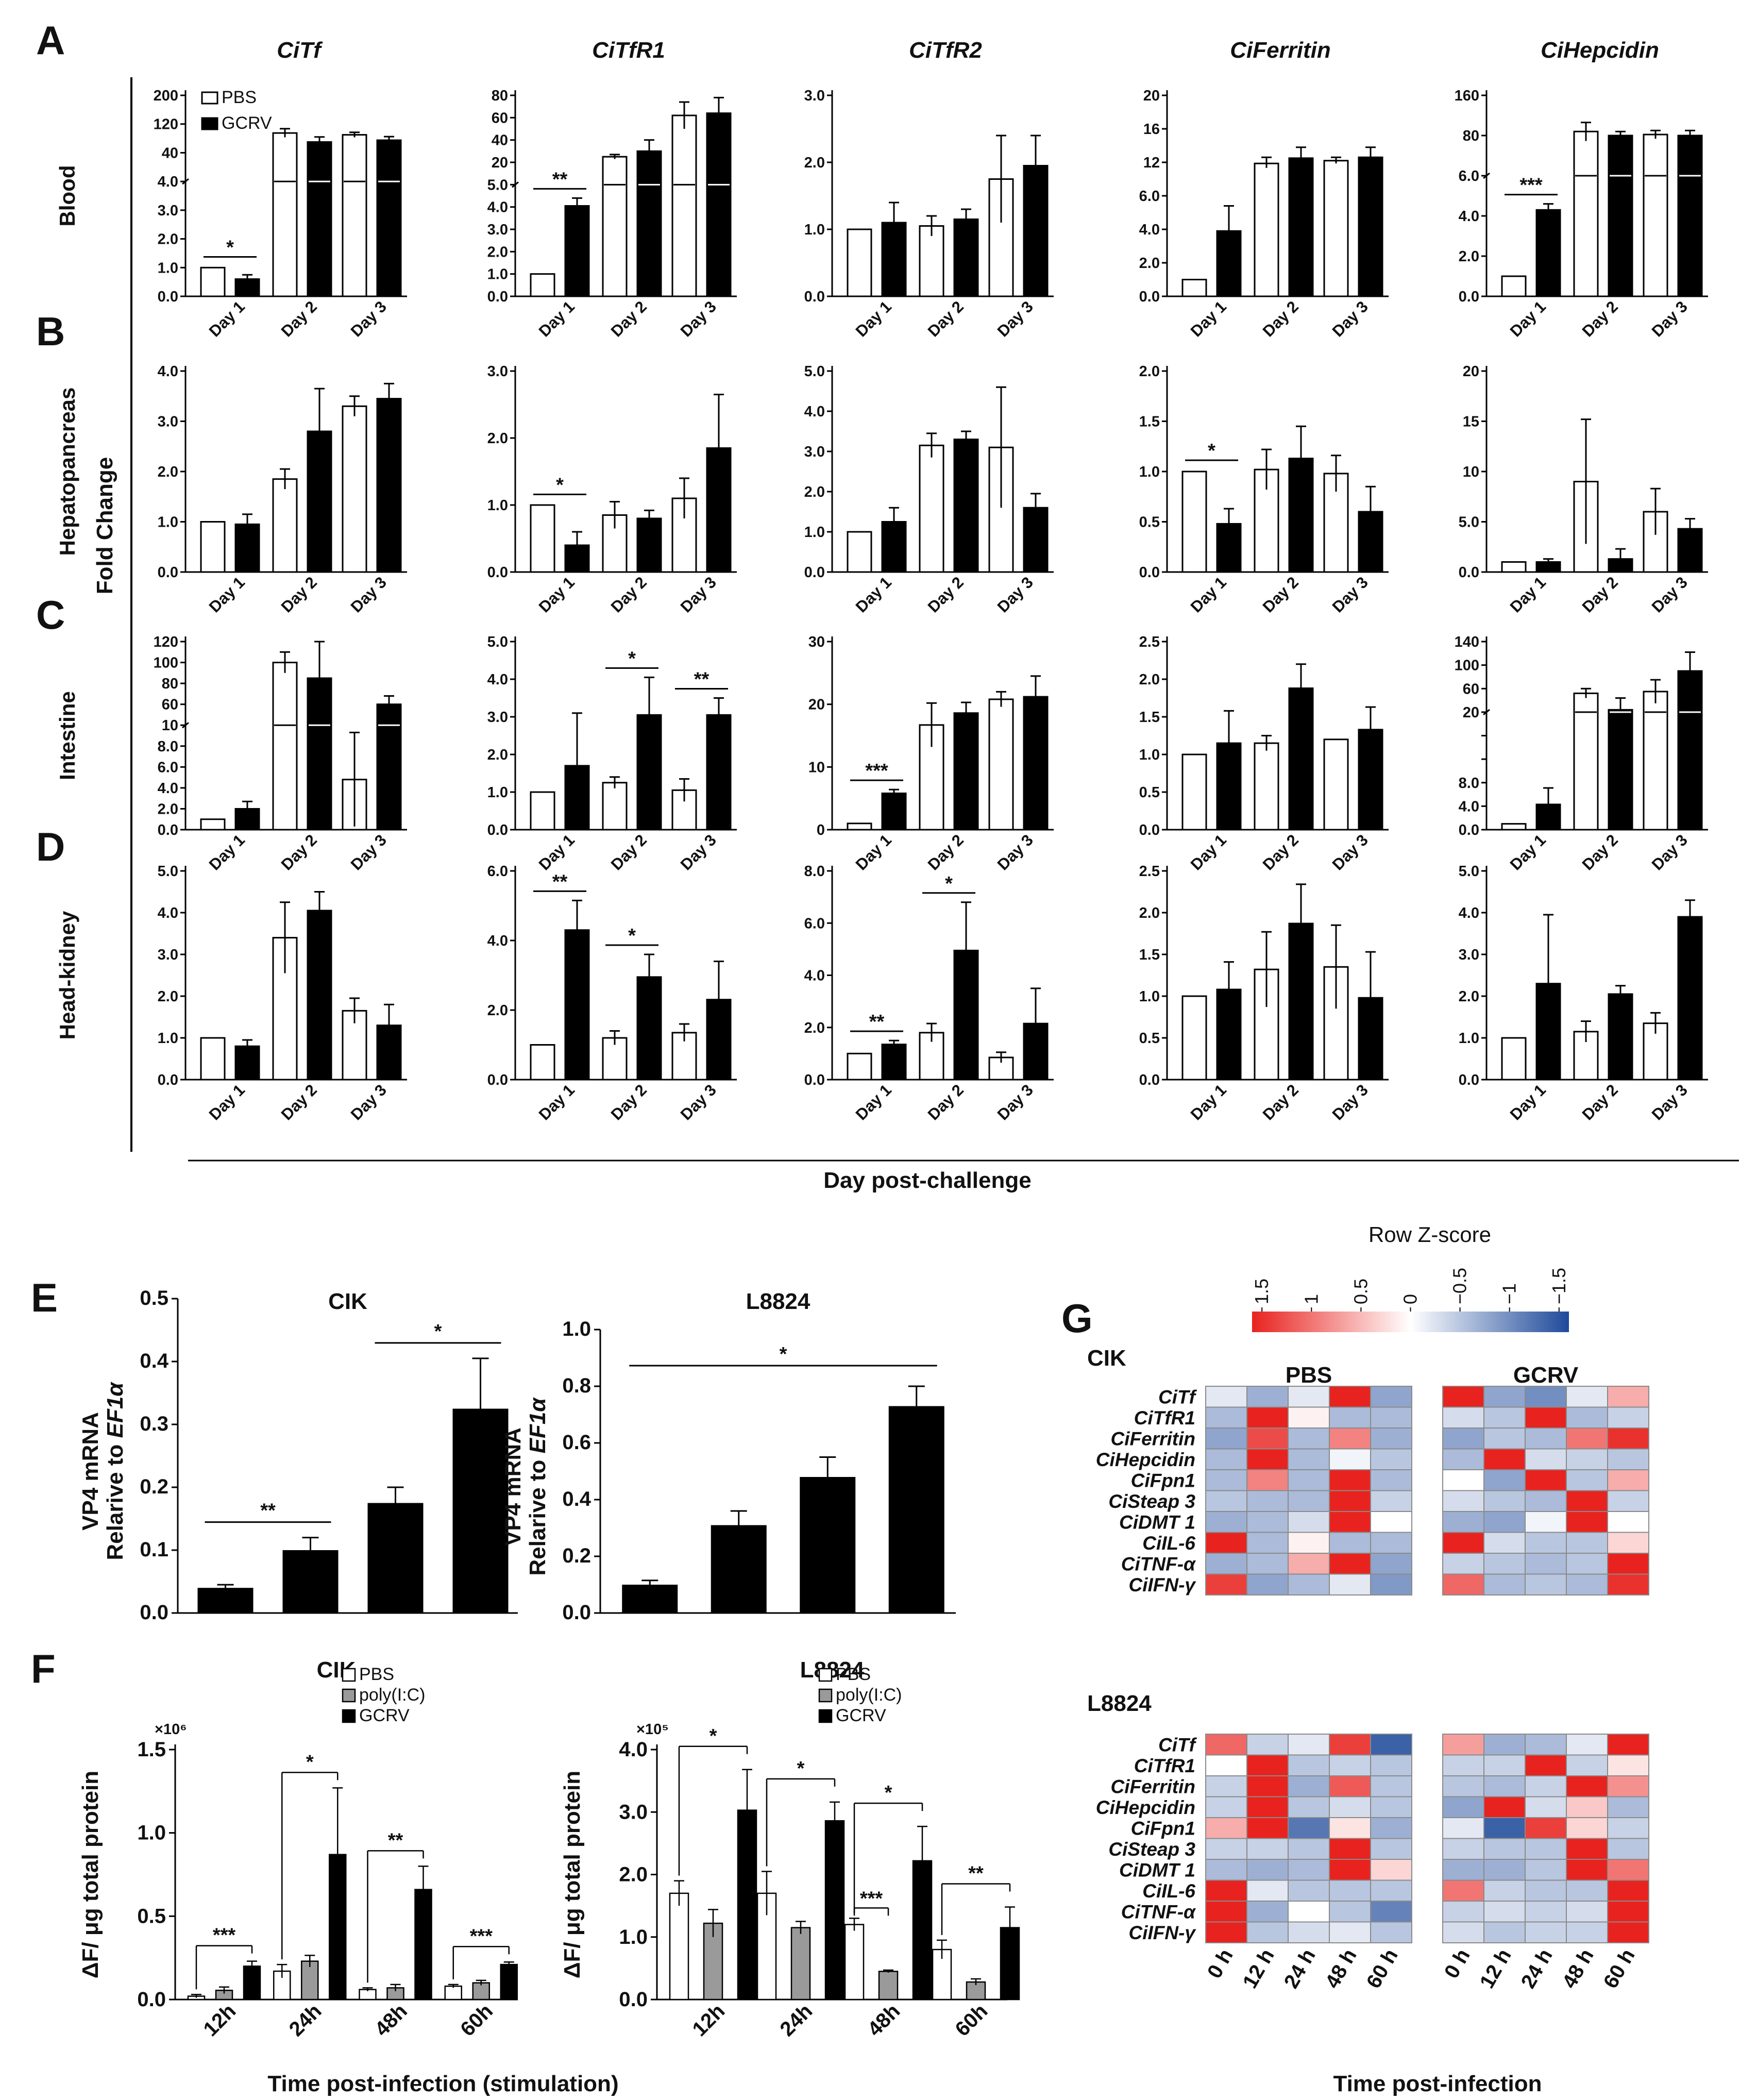 This screenshot has width=1757, height=2100. Describe the element at coordinates (1578, 1968) in the screenshot. I see `column-label: 48 h` at that location.